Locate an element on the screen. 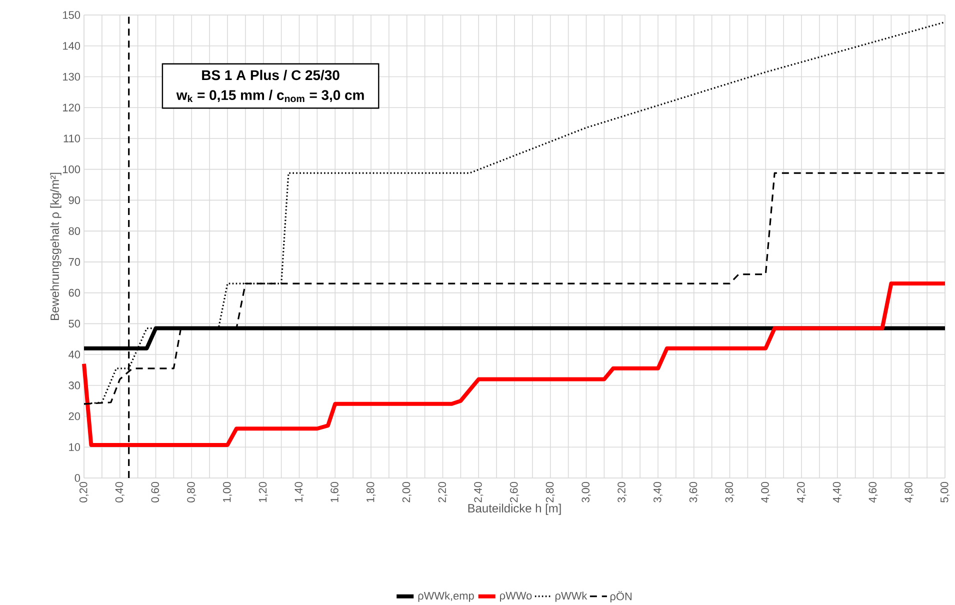 The image size is (955, 605). x-tick-label: 4,40 is located at coordinates (837, 492).